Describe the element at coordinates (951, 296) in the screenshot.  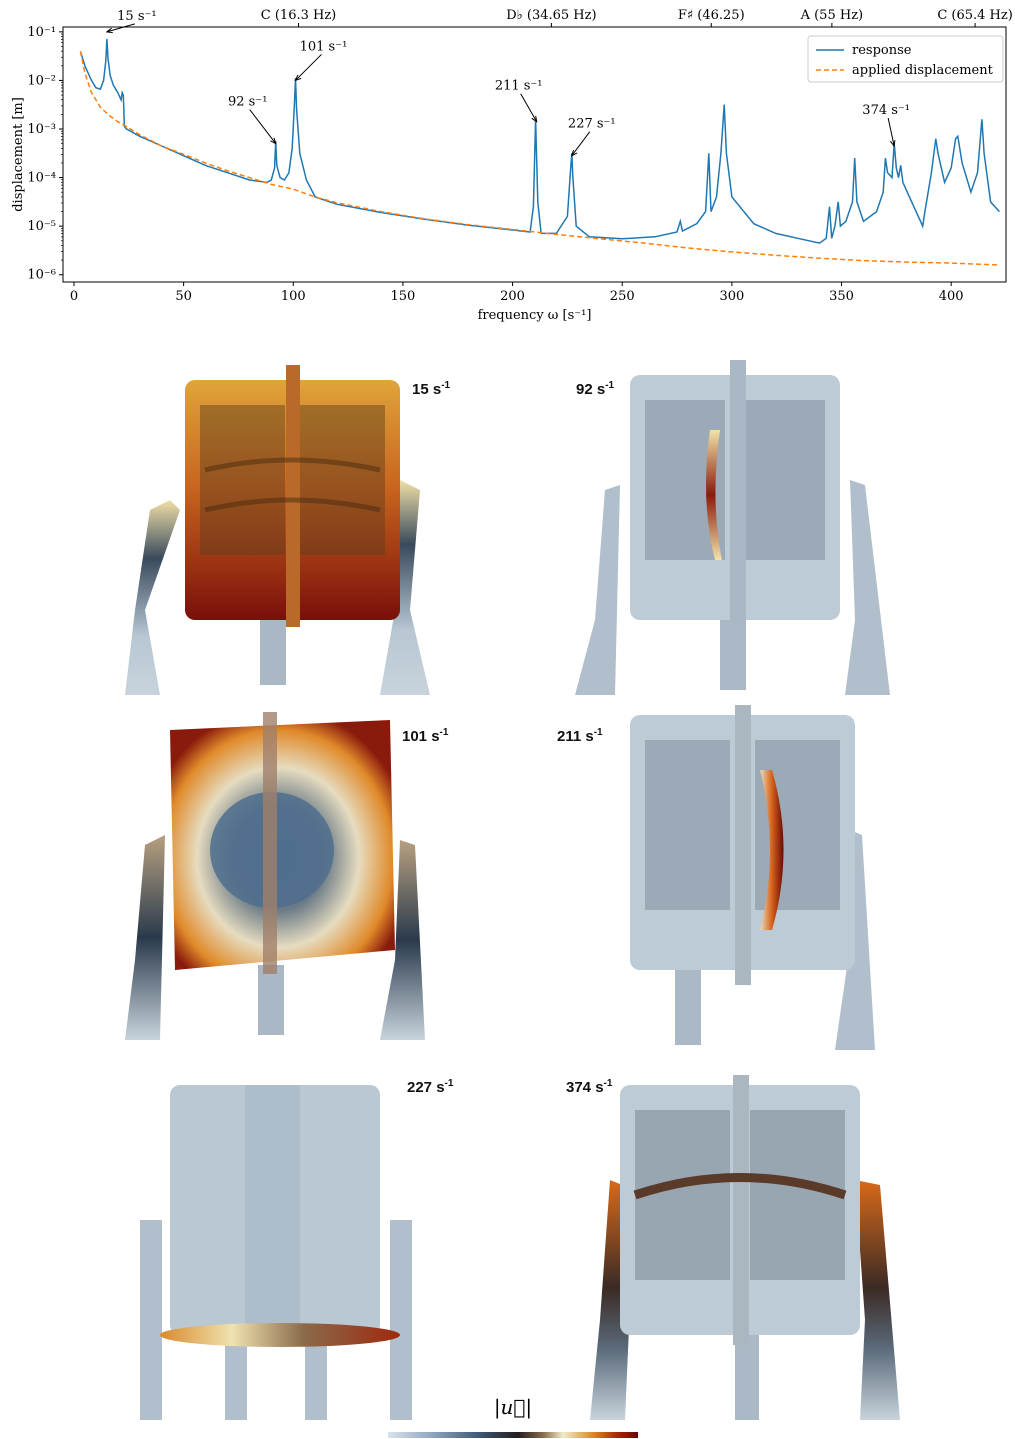
I see `x-tick-label: 400` at that location.